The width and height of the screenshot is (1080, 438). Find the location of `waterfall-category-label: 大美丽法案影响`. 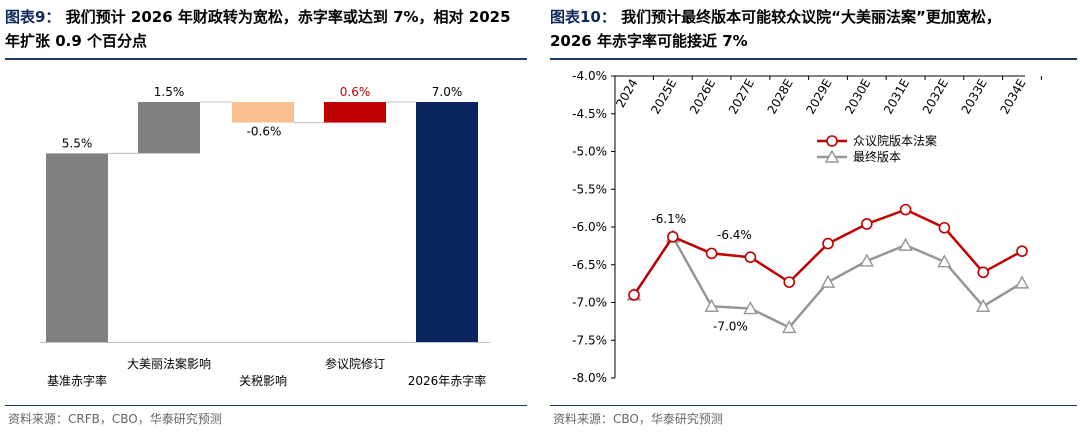

waterfall-category-label: 大美丽法案影响 is located at coordinates (169, 363).